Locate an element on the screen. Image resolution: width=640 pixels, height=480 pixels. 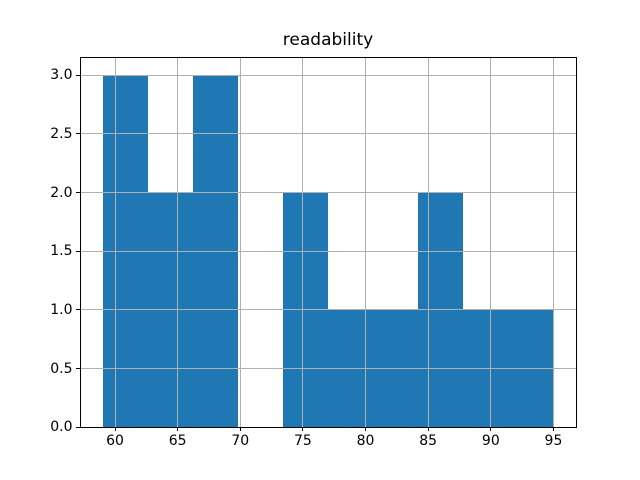
x-tick-label: 95 is located at coordinates (553, 440).